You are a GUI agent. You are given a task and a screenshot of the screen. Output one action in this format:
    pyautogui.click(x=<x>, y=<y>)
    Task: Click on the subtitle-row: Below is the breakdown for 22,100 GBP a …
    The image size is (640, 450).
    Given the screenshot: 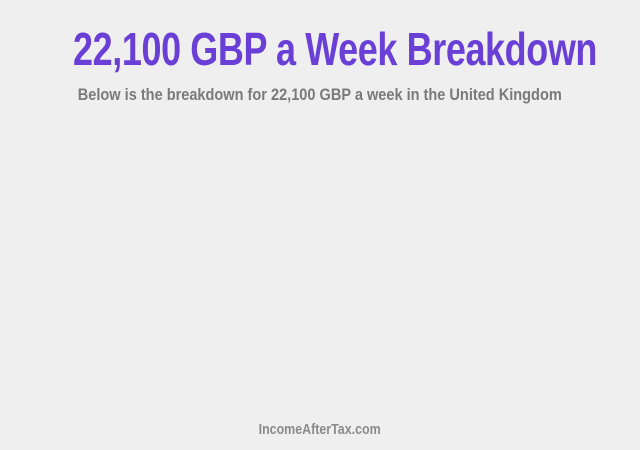 What is the action you would take?
    pyautogui.click(x=320, y=95)
    